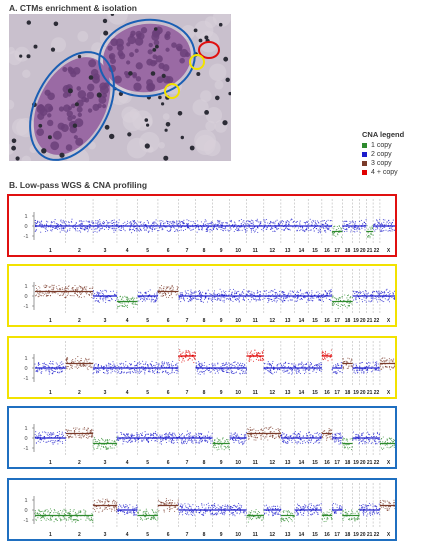 The width and height of the screenshot is (421, 550). Describe the element at coordinates (383, 163) in the screenshot. I see `legend-item: 3 copy` at that location.